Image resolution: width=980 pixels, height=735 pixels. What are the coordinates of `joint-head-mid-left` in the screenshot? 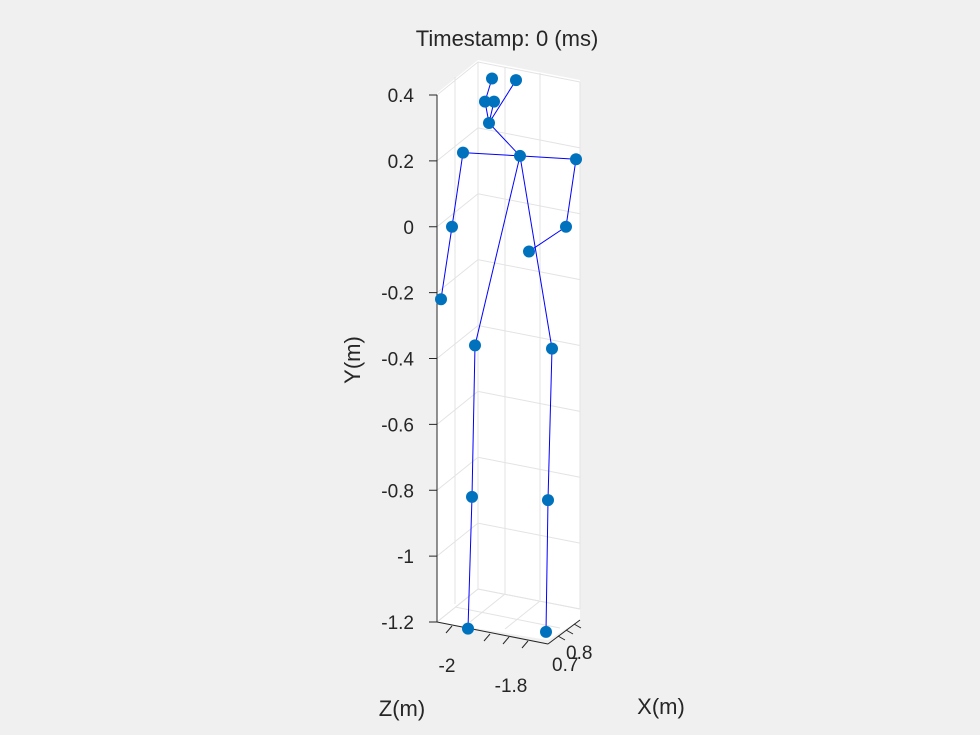 It's located at (485, 101).